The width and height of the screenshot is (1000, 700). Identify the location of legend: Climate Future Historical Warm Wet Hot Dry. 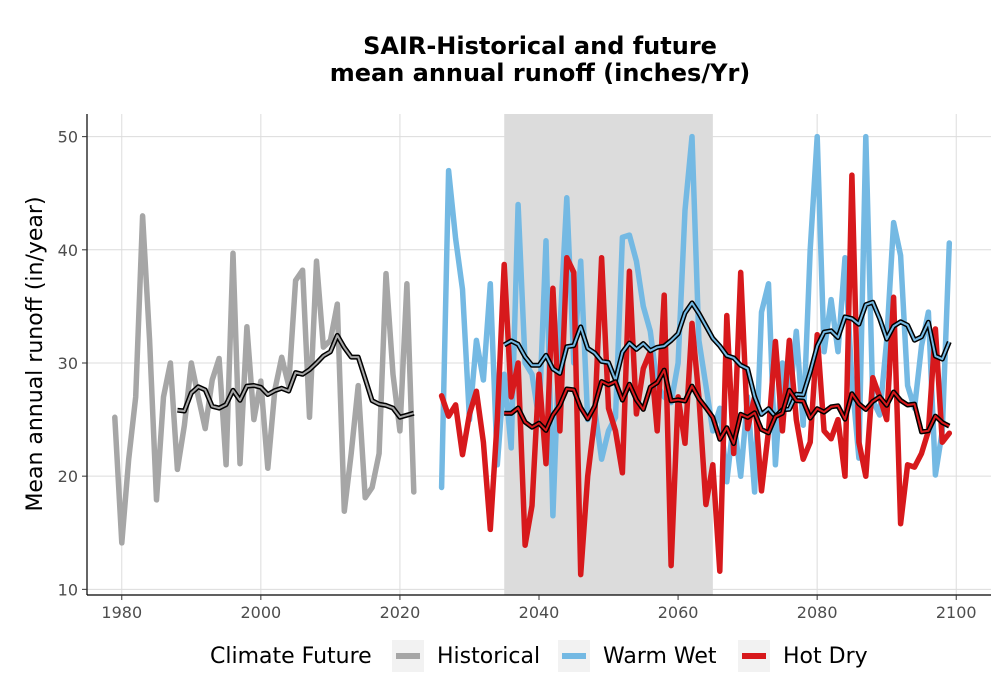
(539, 656).